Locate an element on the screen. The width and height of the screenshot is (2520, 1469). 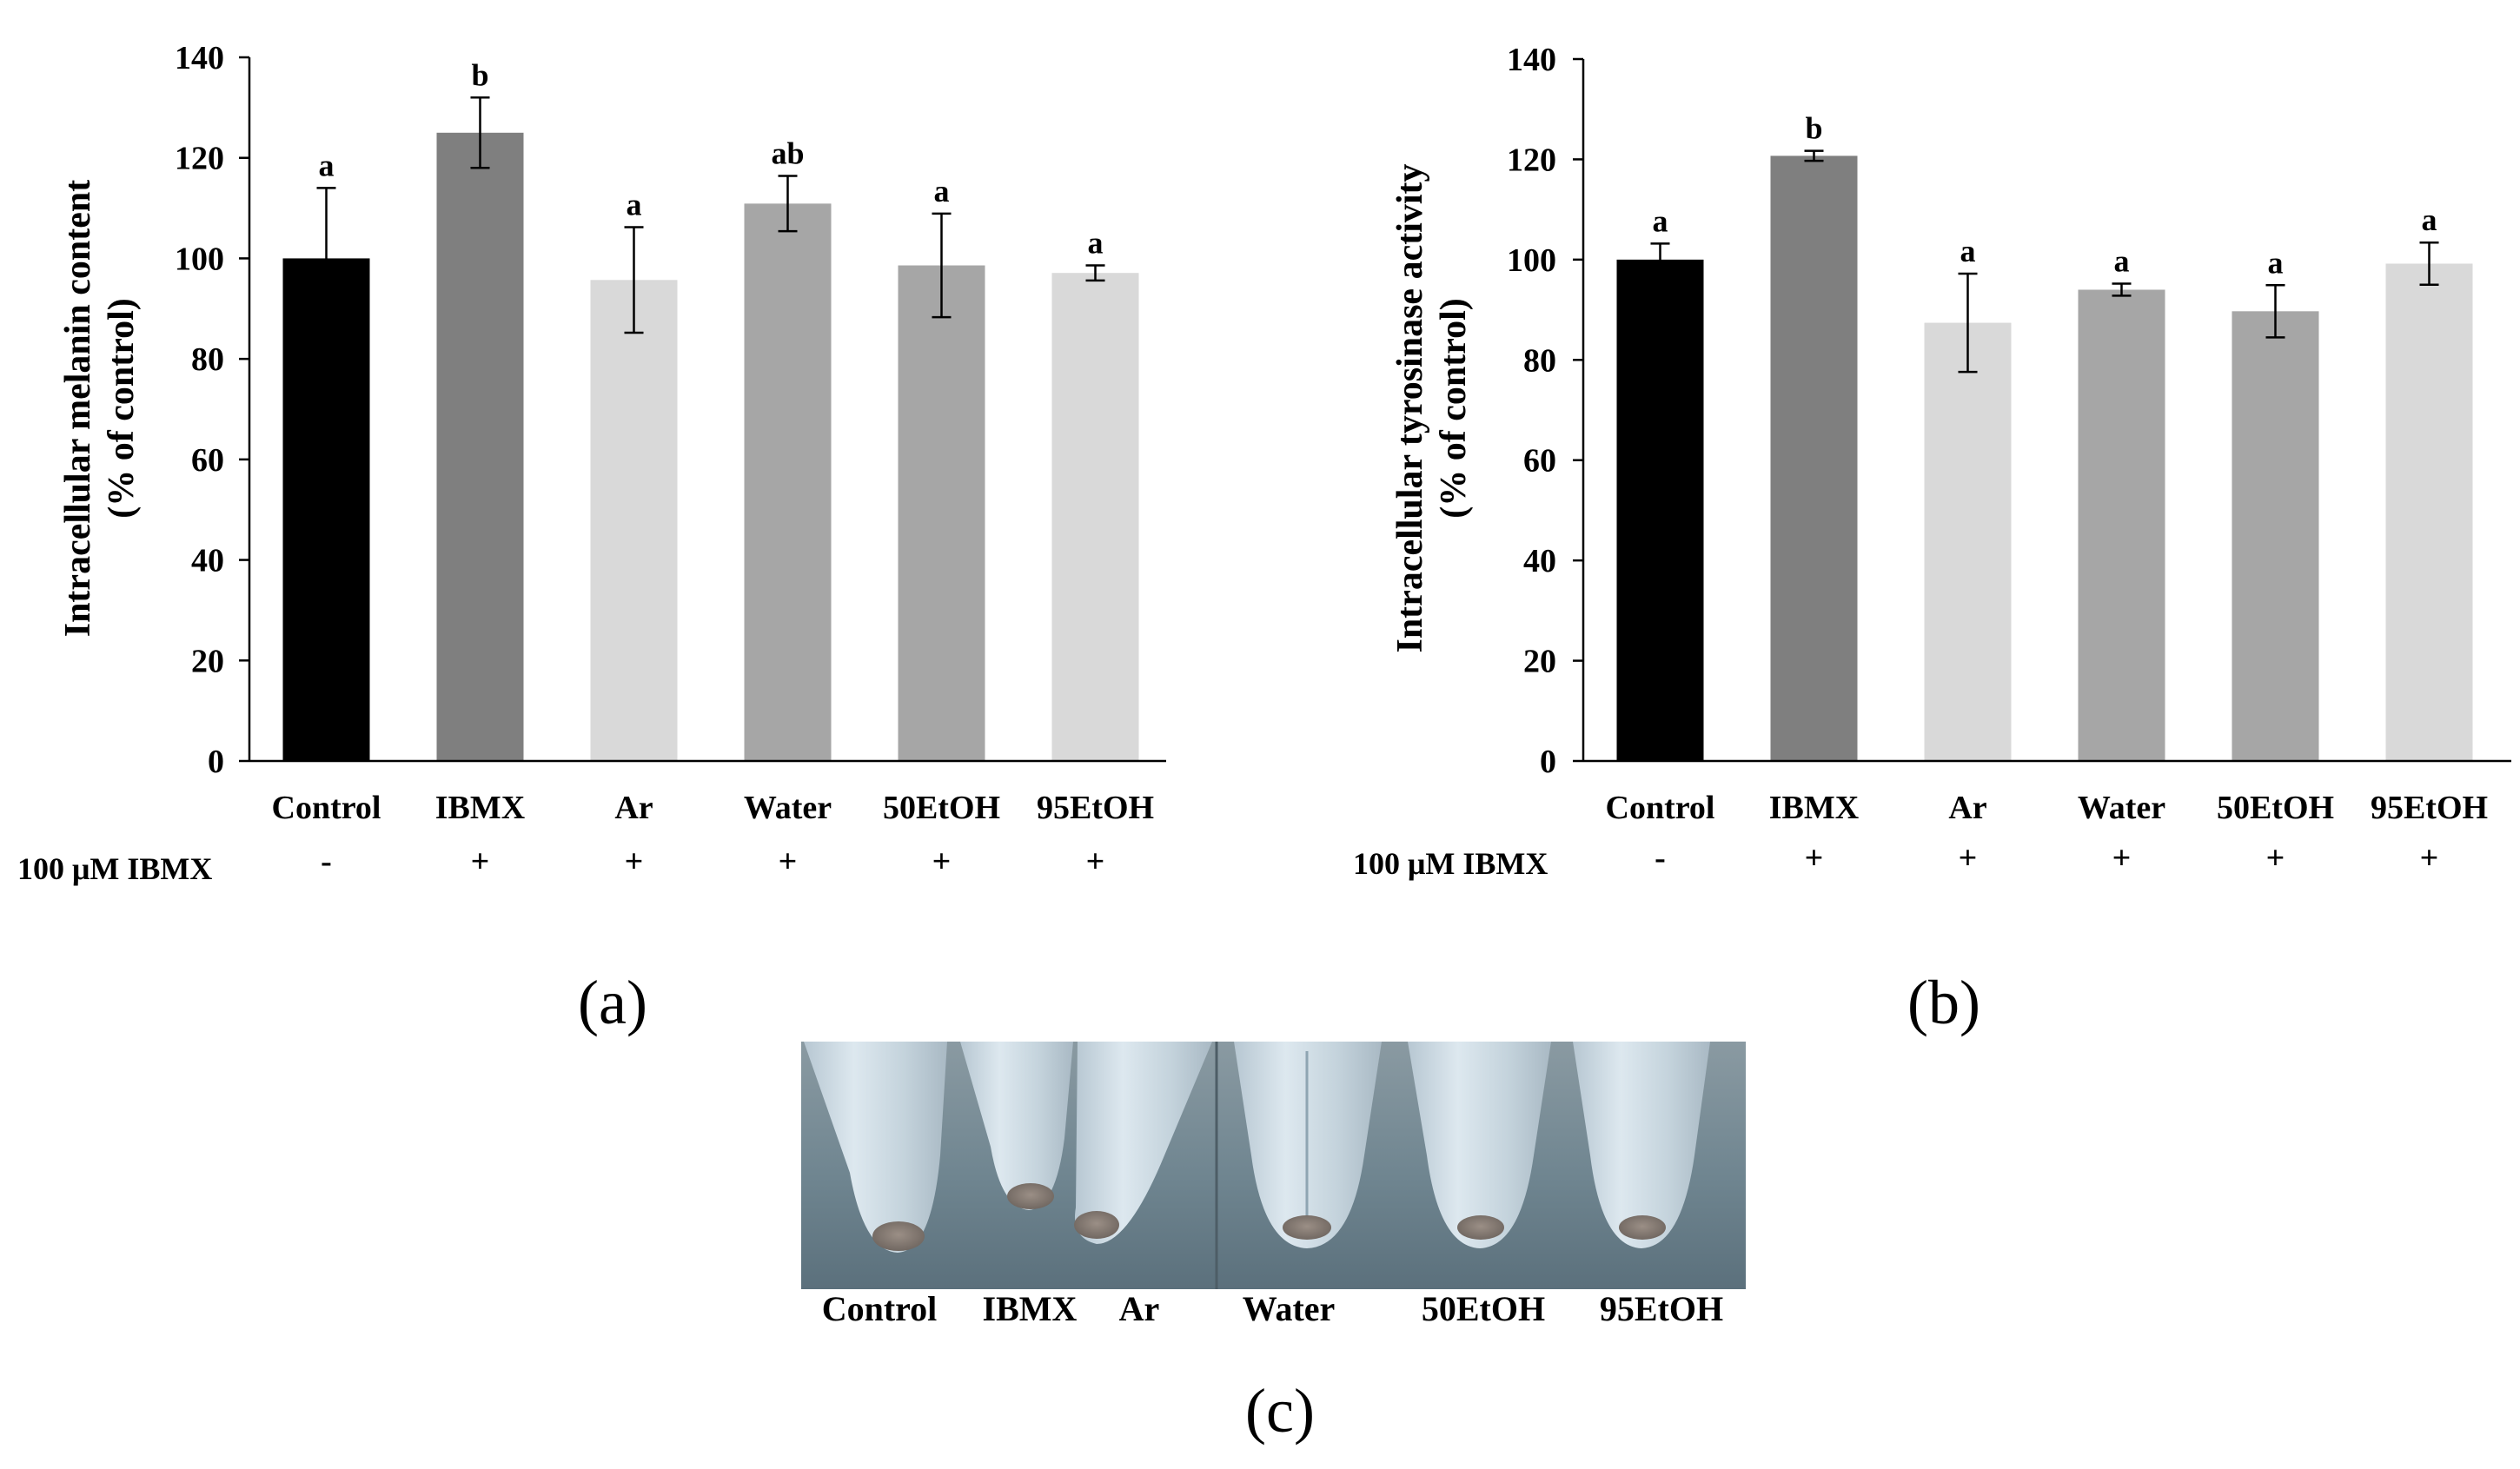
tube-ibmx is located at coordinates (1016, 1126).